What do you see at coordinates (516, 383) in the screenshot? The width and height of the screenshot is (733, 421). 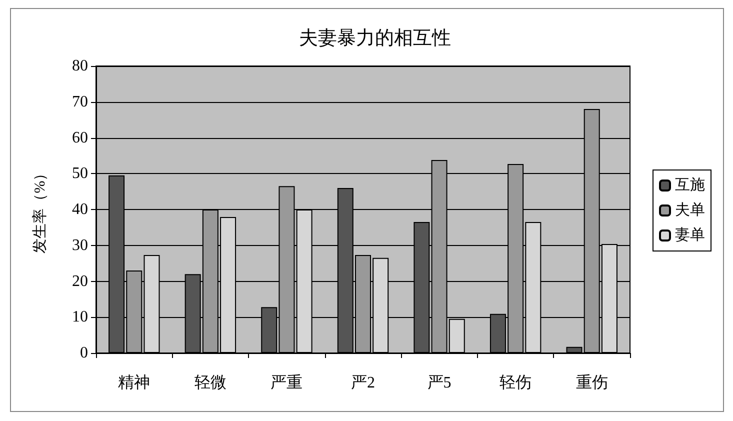 I see `x-tick-label: 轻伤` at bounding box center [516, 383].